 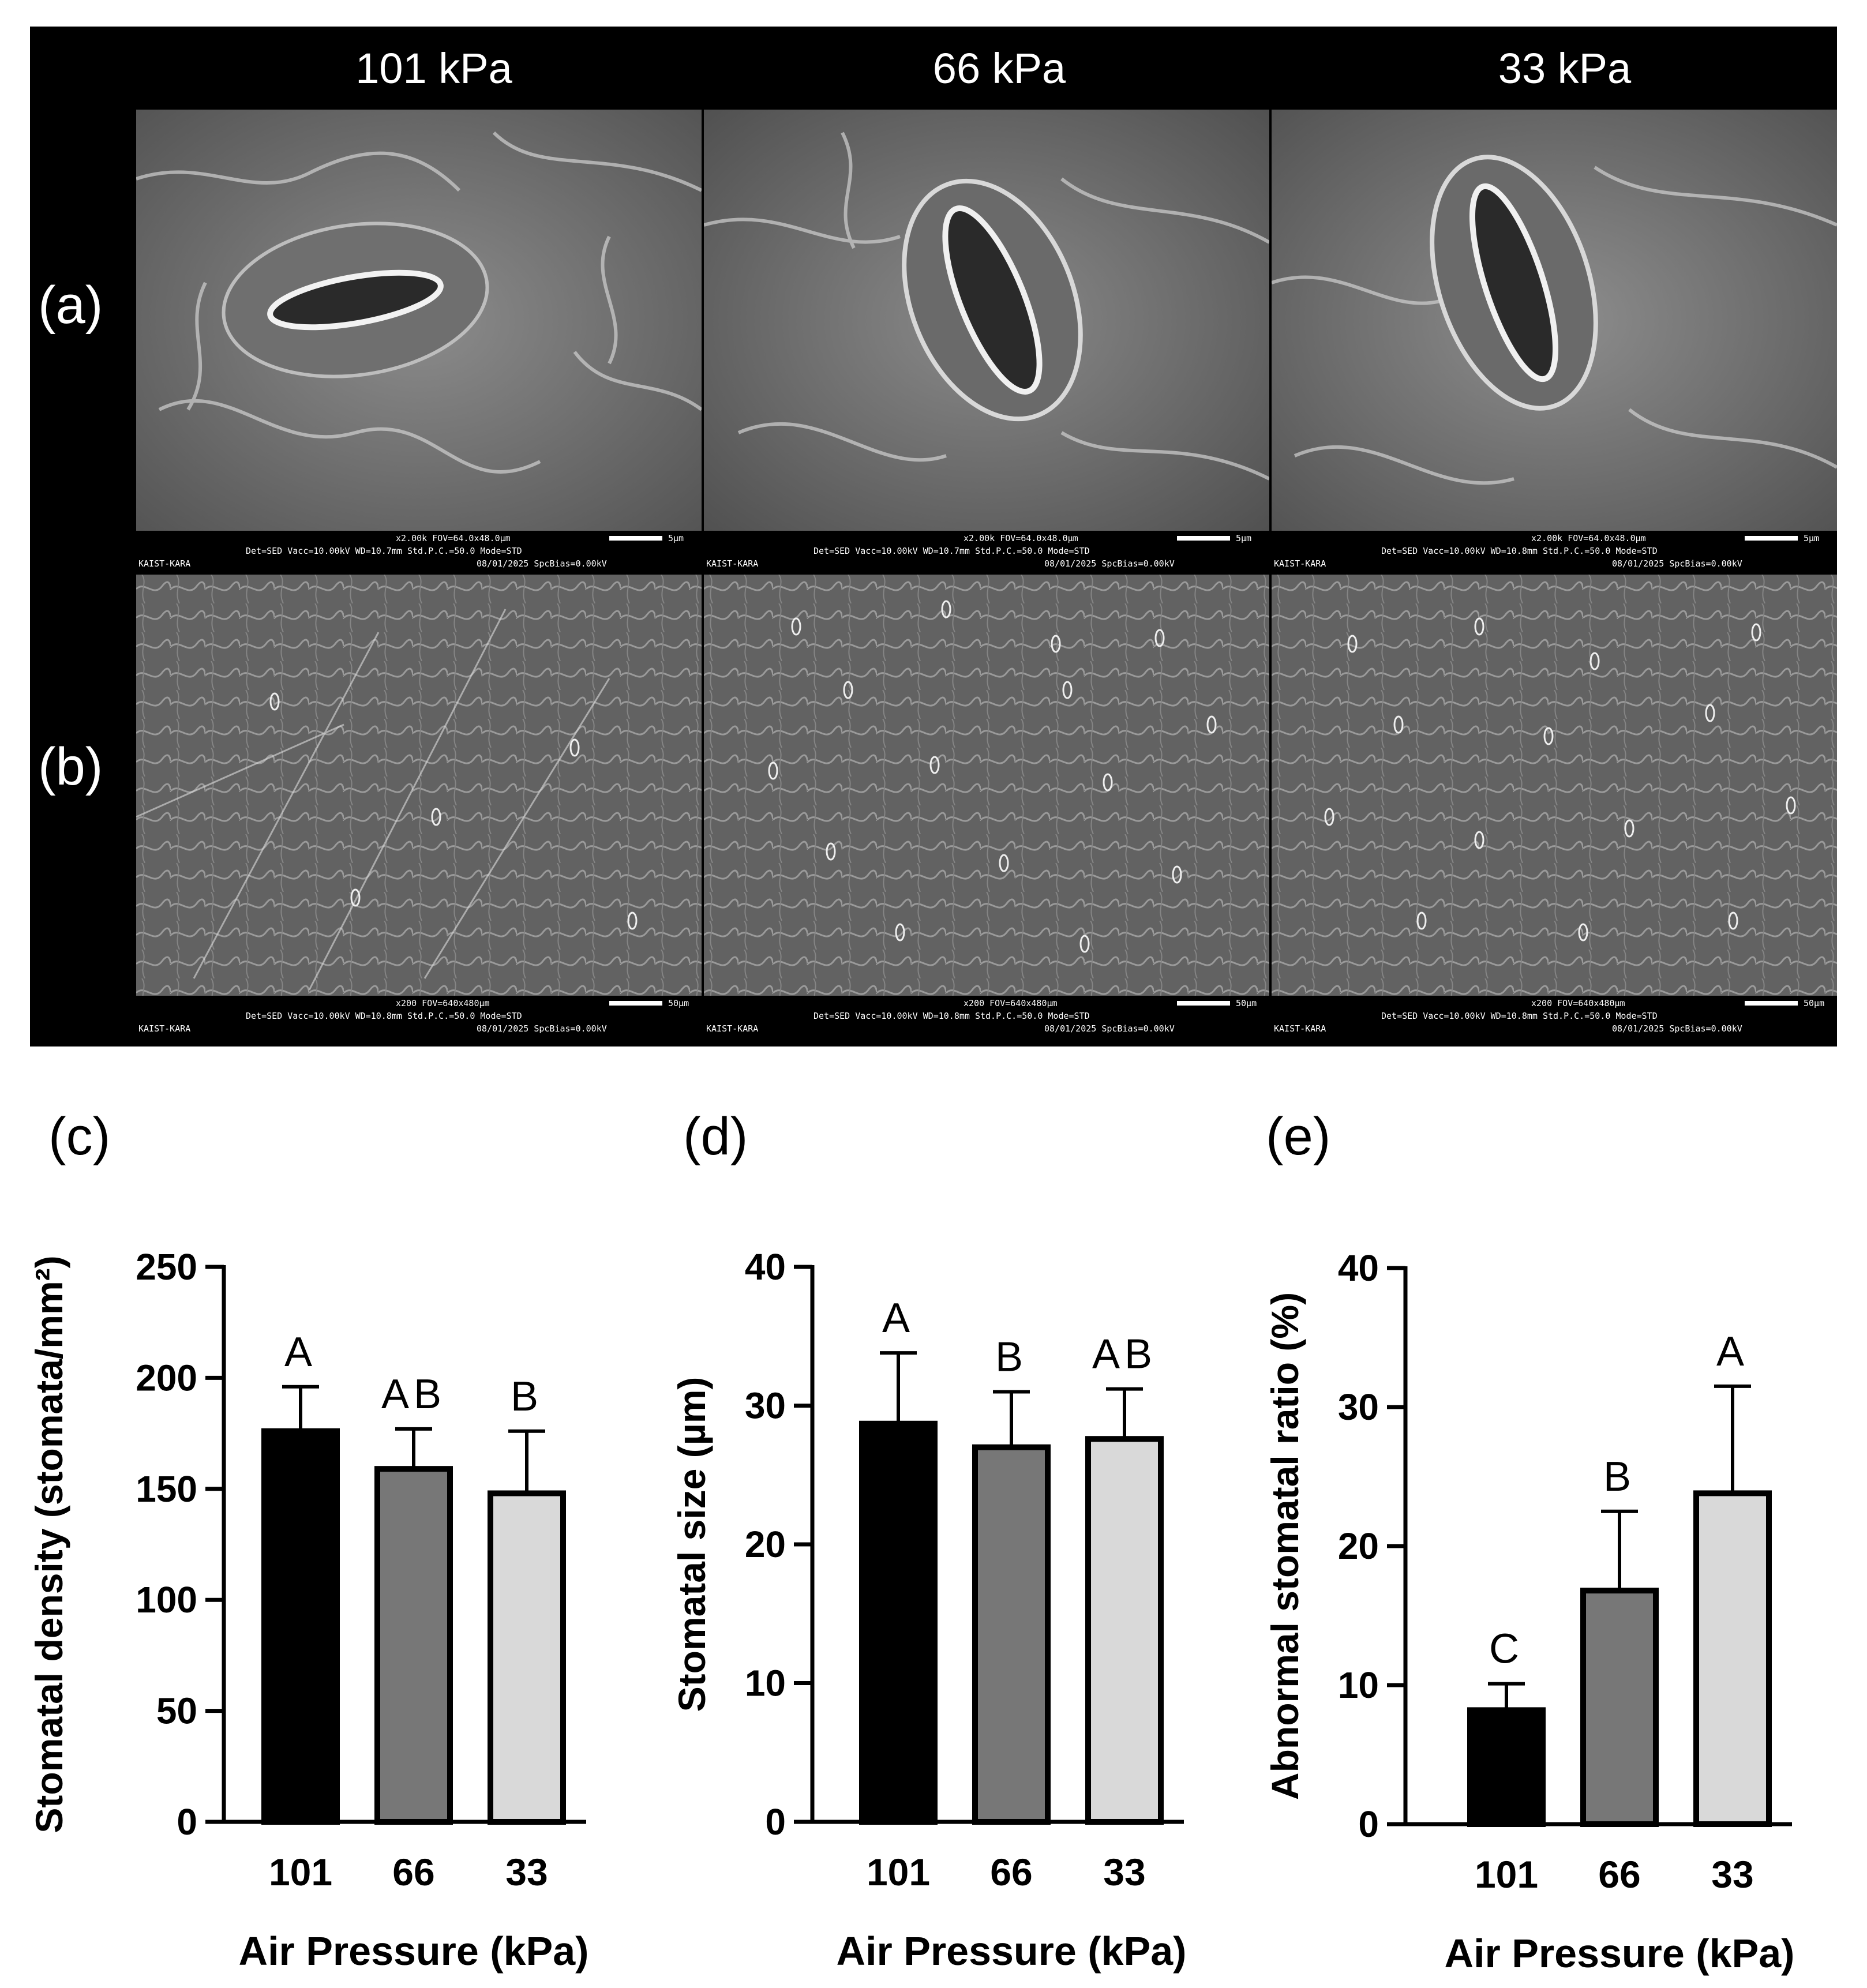 I want to click on panel-letter-e: (e), so click(x=1298, y=1136).